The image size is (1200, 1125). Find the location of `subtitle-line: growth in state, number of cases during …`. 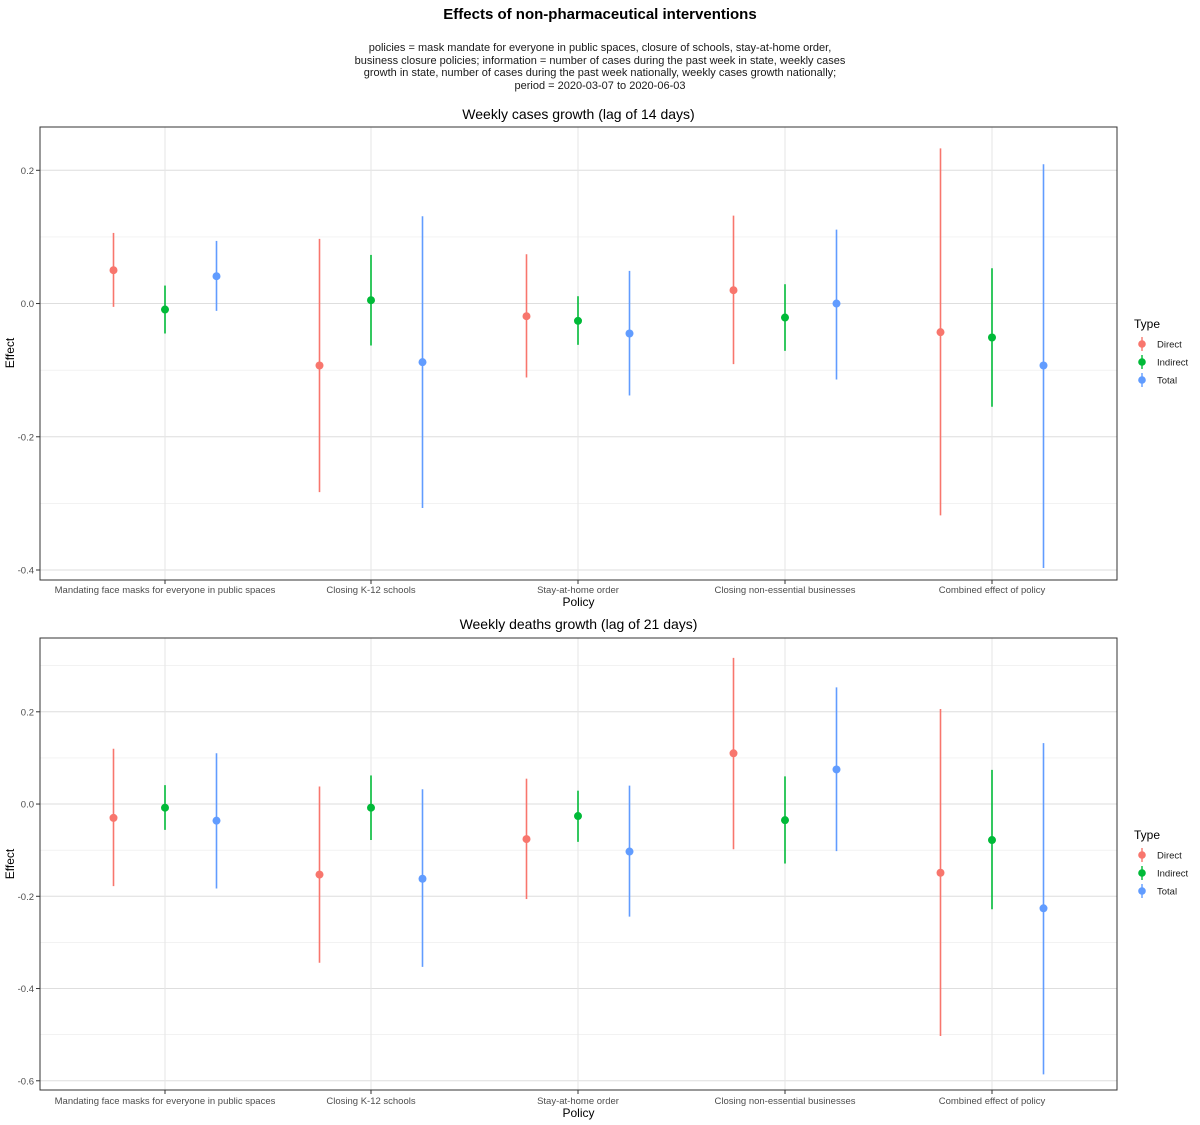

subtitle-line: growth in state, number of cases during … is located at coordinates (600, 73).